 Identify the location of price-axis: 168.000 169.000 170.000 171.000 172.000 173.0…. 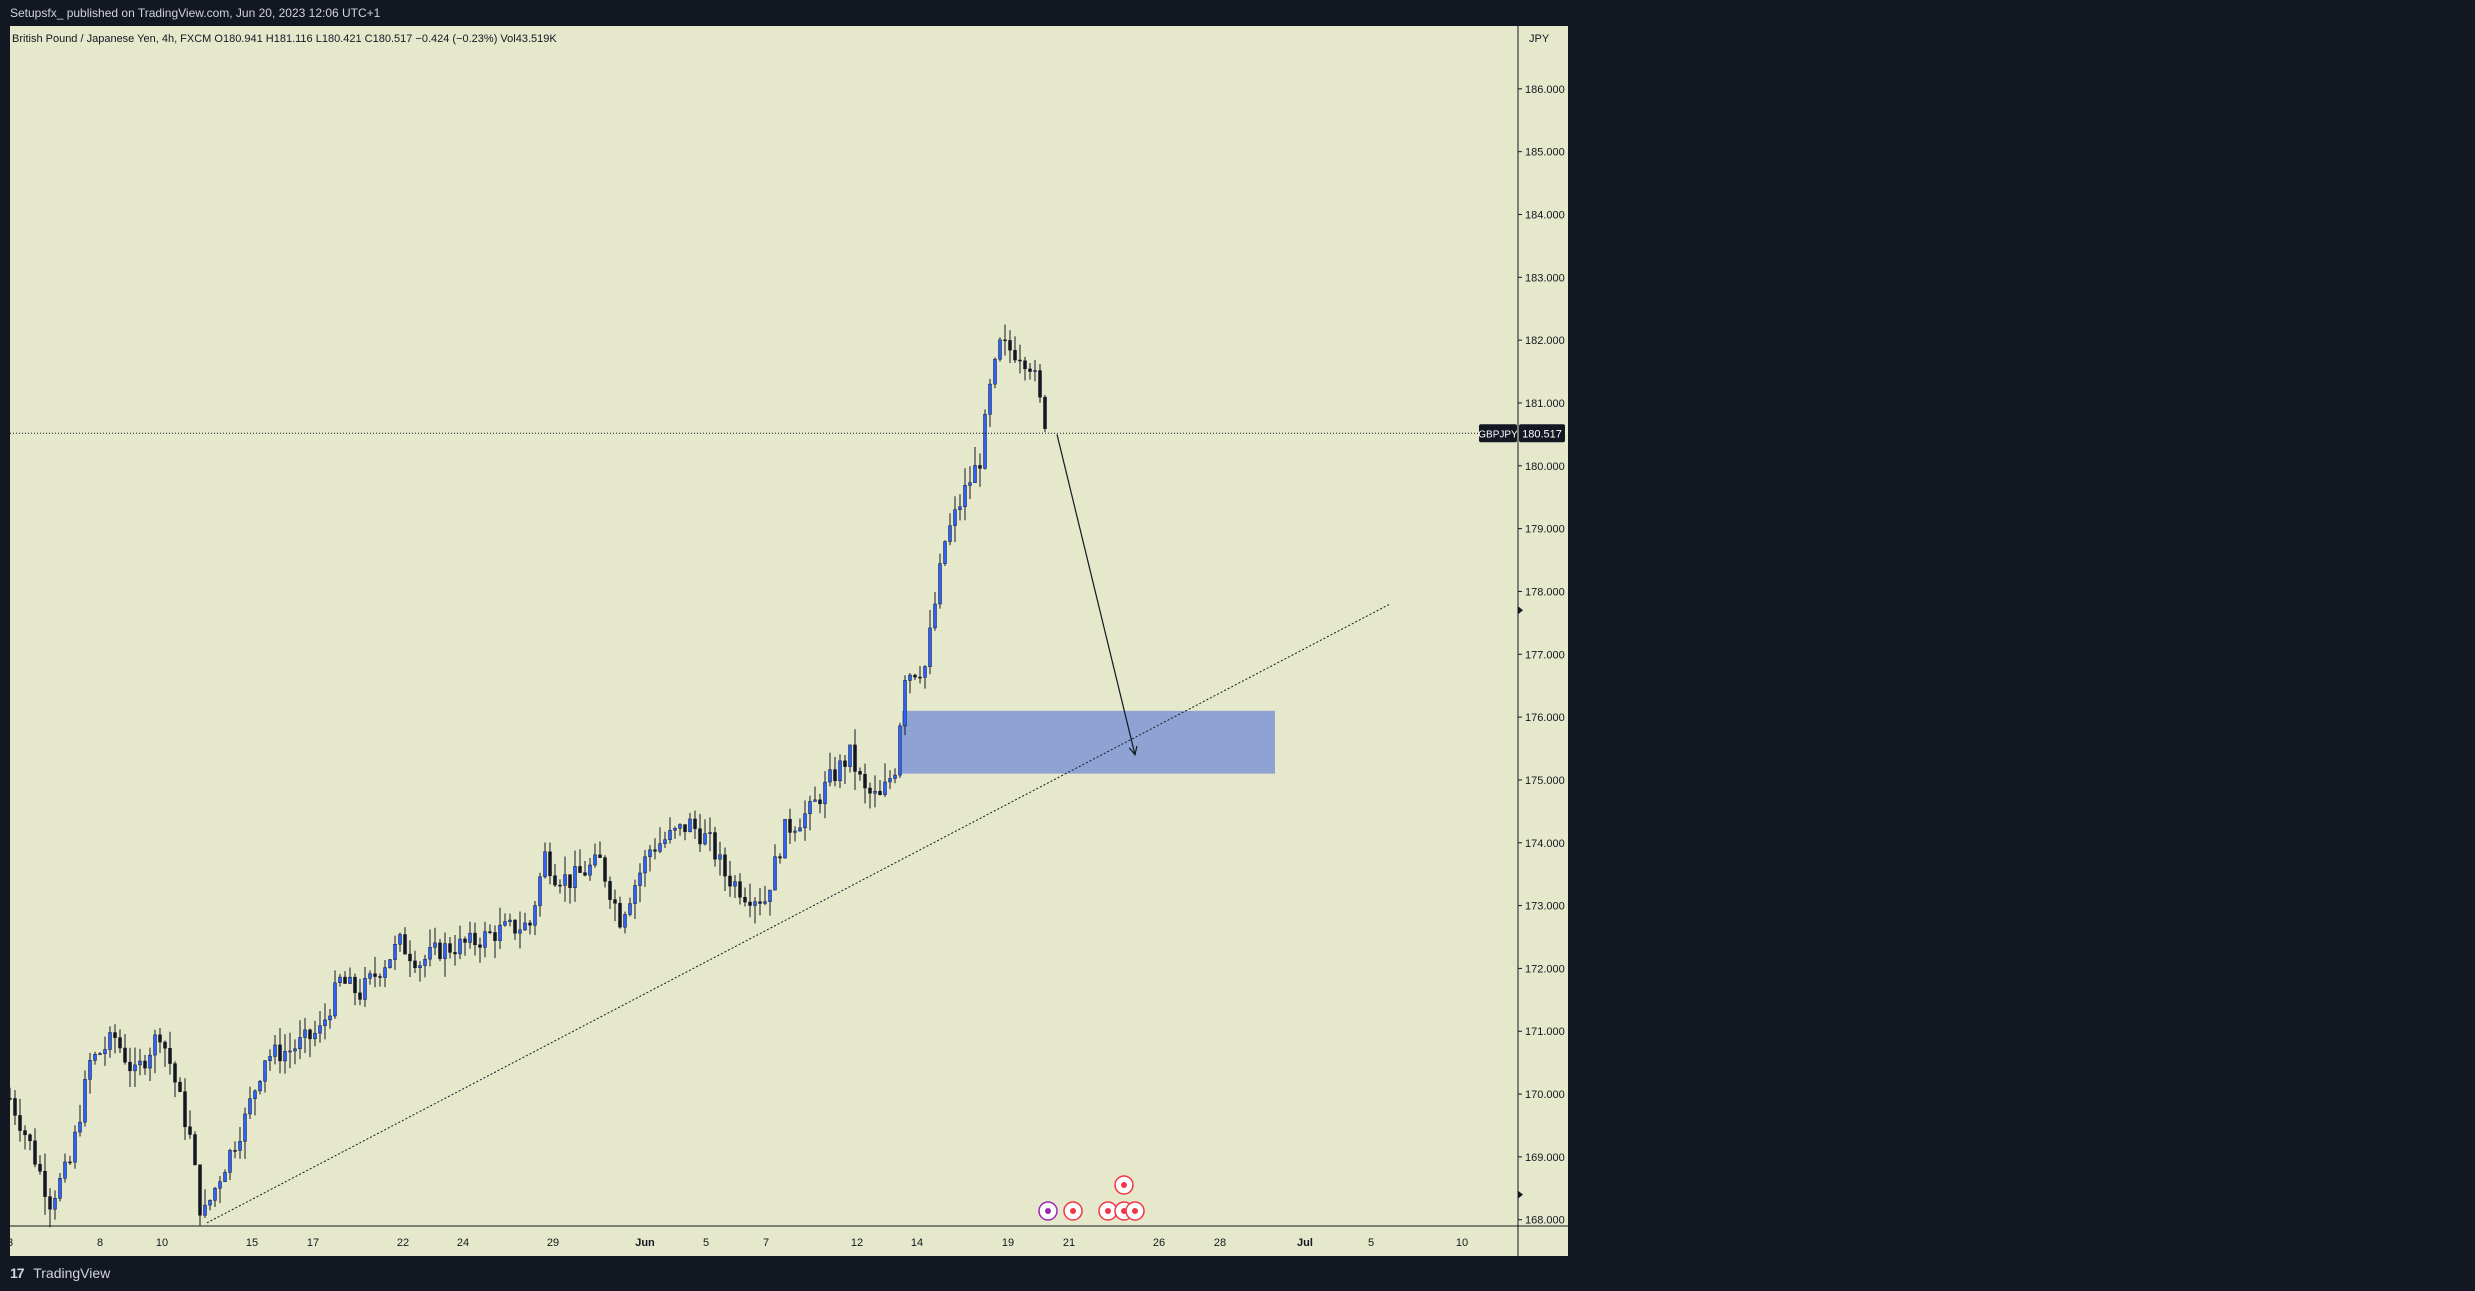
(1541, 655).